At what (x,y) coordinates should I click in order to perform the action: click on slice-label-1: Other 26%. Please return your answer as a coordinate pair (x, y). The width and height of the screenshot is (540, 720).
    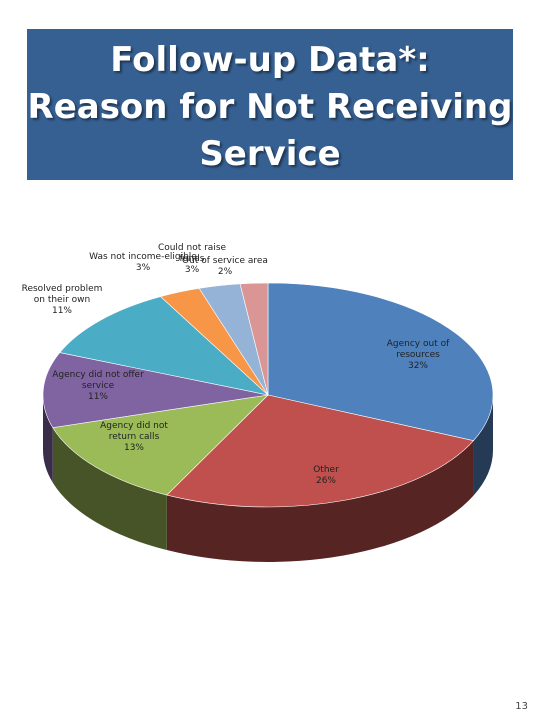
    Looking at the image, I should click on (326, 475).